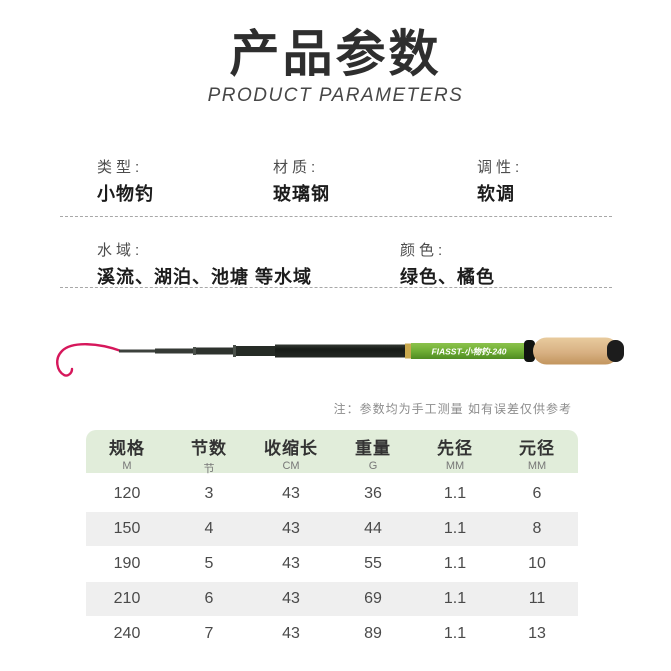 Image resolution: width=671 pixels, height=671 pixels. I want to click on table-cell: 240, so click(127, 633).